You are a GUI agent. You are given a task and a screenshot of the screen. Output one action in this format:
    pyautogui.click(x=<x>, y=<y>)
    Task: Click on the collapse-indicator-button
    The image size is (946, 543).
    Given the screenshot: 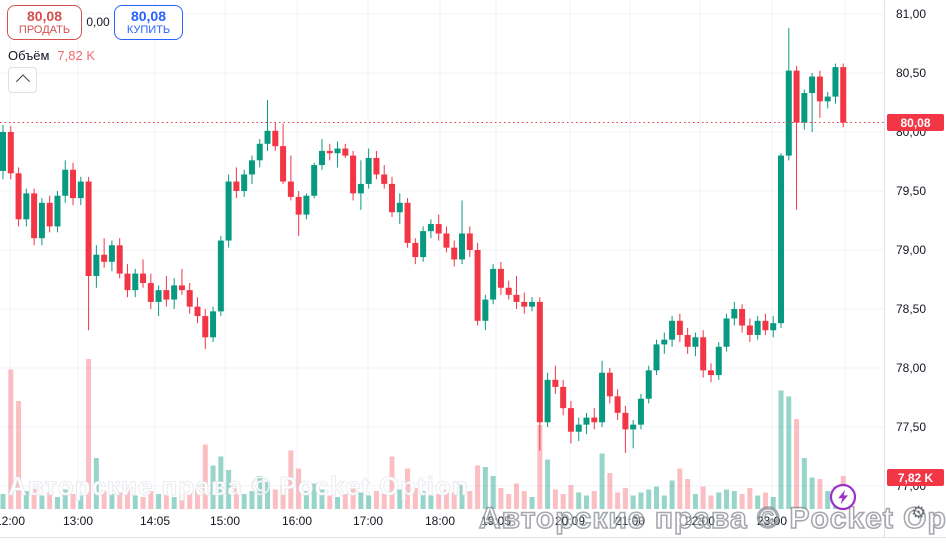 What is the action you would take?
    pyautogui.click(x=22, y=80)
    